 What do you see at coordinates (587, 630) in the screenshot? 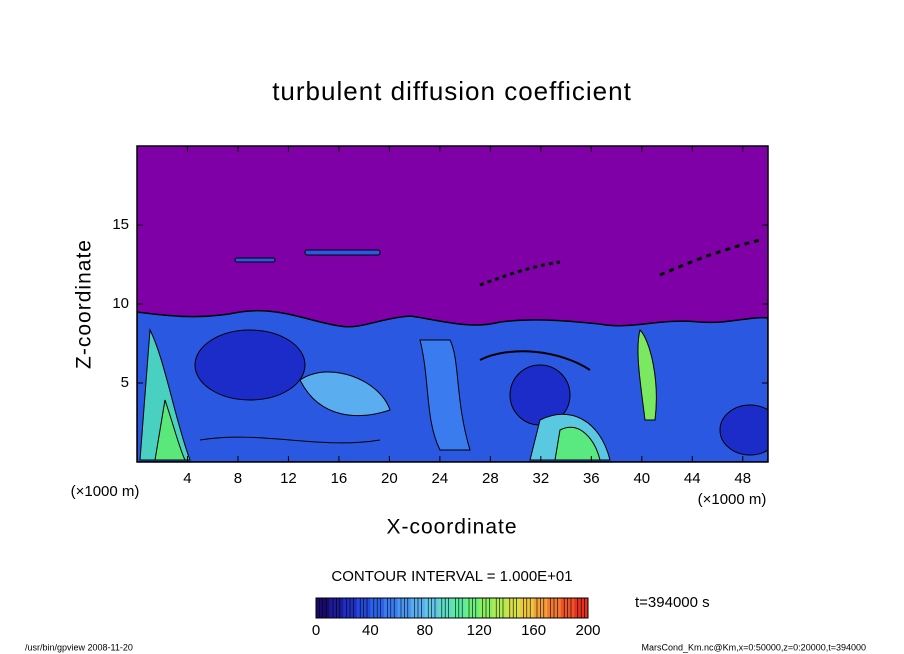
I see `colorbar-tick-label: 200` at bounding box center [587, 630].